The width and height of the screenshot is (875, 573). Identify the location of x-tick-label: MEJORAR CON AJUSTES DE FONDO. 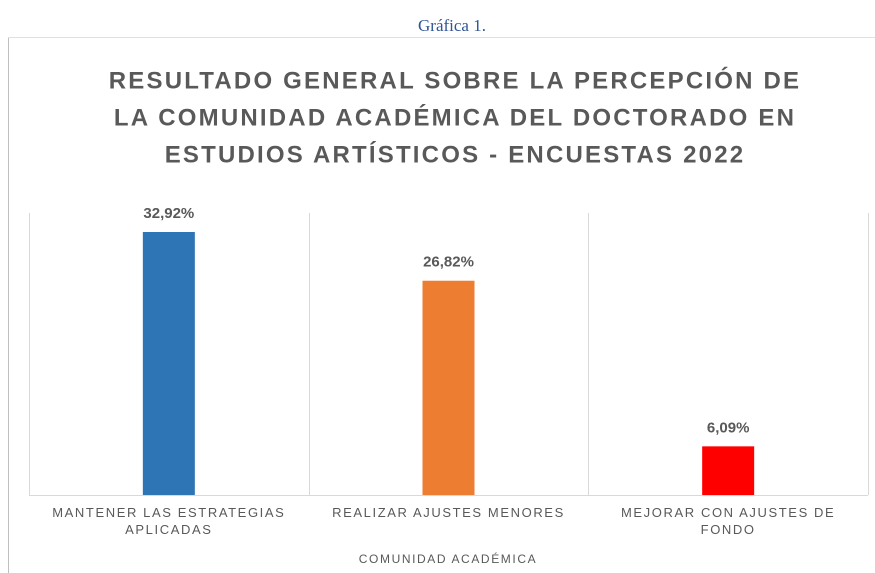
(728, 521).